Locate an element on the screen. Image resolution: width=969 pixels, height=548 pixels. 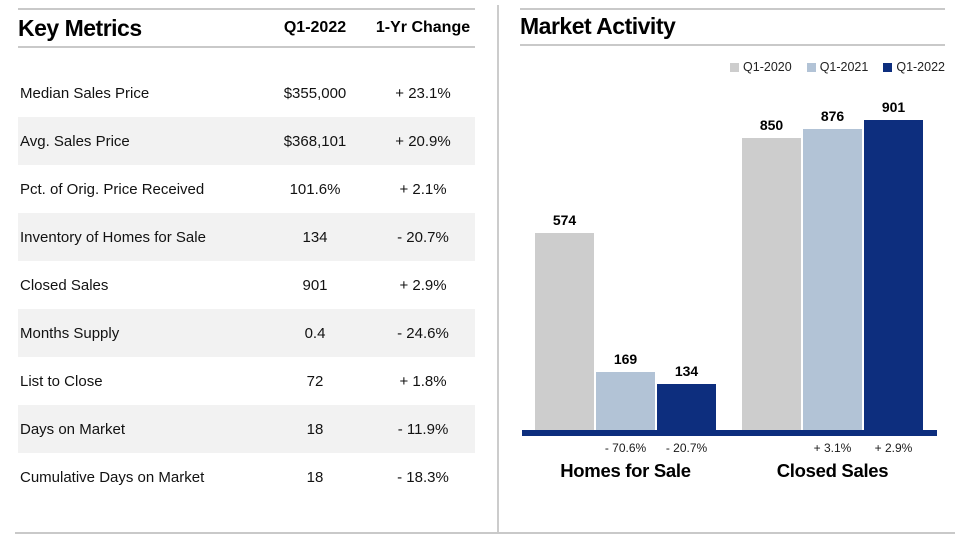
metric-value: 901 is located at coordinates (315, 285).